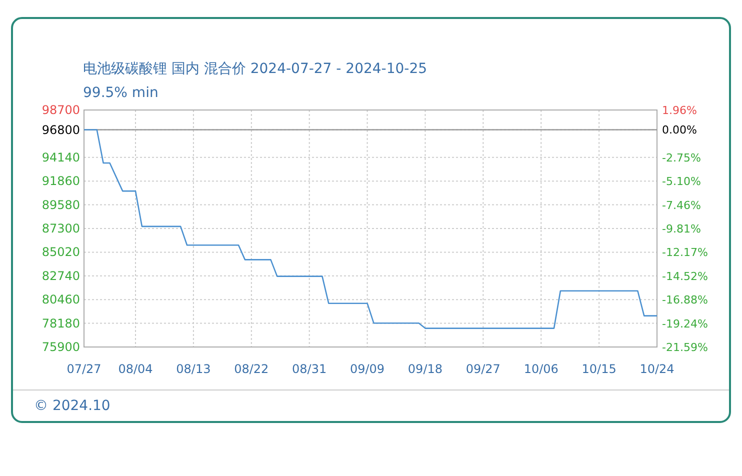 This screenshot has height=476, width=742. What do you see at coordinates (120, 93) in the screenshot?
I see `chart-subtitle: 99.5% min` at bounding box center [120, 93].